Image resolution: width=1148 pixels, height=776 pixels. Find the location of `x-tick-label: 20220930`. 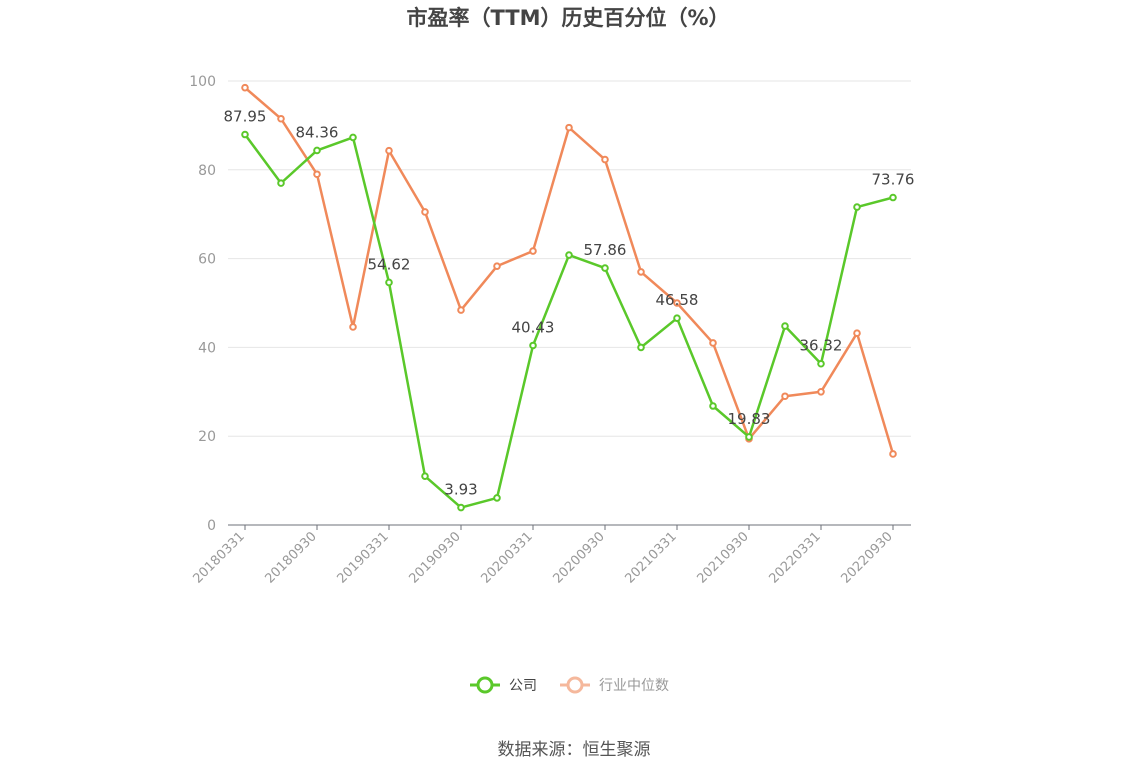

x-tick-label: 20220930 is located at coordinates (866, 557).